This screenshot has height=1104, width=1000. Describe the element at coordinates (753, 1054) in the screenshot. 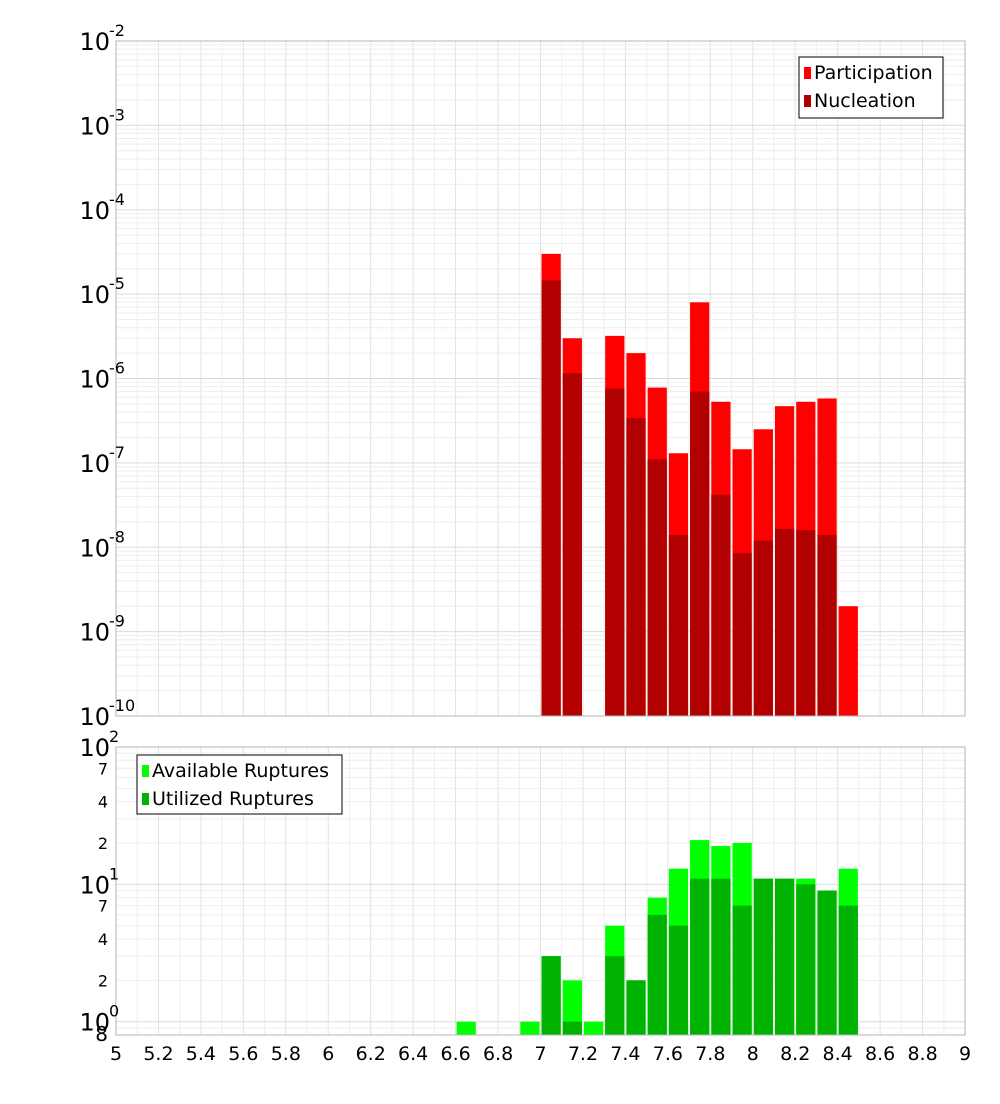

I see `x-tick-label: 8` at that location.